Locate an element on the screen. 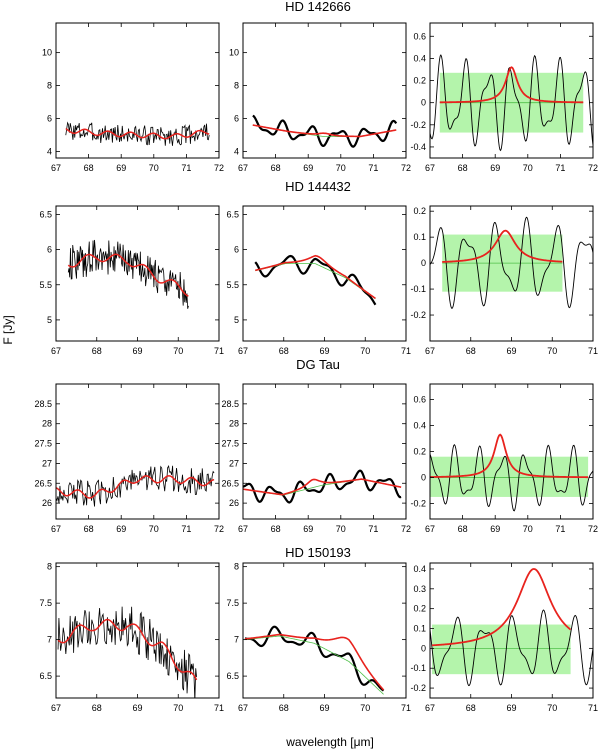 Image resolution: width=600 pixels, height=752 pixels. y-tick-label: 27 is located at coordinates (47, 463).